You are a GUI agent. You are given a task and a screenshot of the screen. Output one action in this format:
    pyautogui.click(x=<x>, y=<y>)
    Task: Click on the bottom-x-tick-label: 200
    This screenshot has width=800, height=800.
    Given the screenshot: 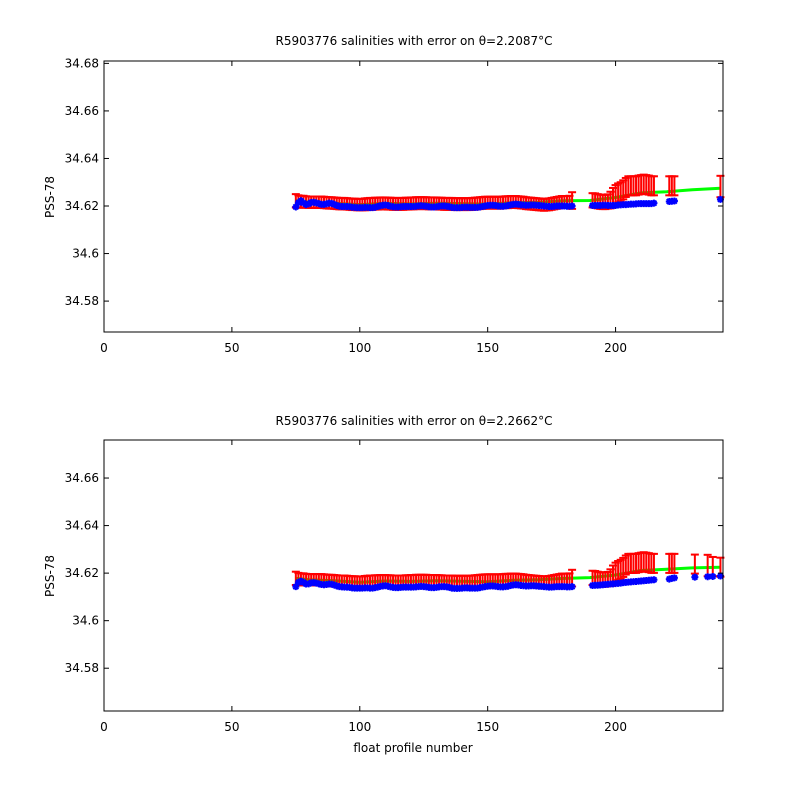 What is the action you would take?
    pyautogui.click(x=615, y=727)
    